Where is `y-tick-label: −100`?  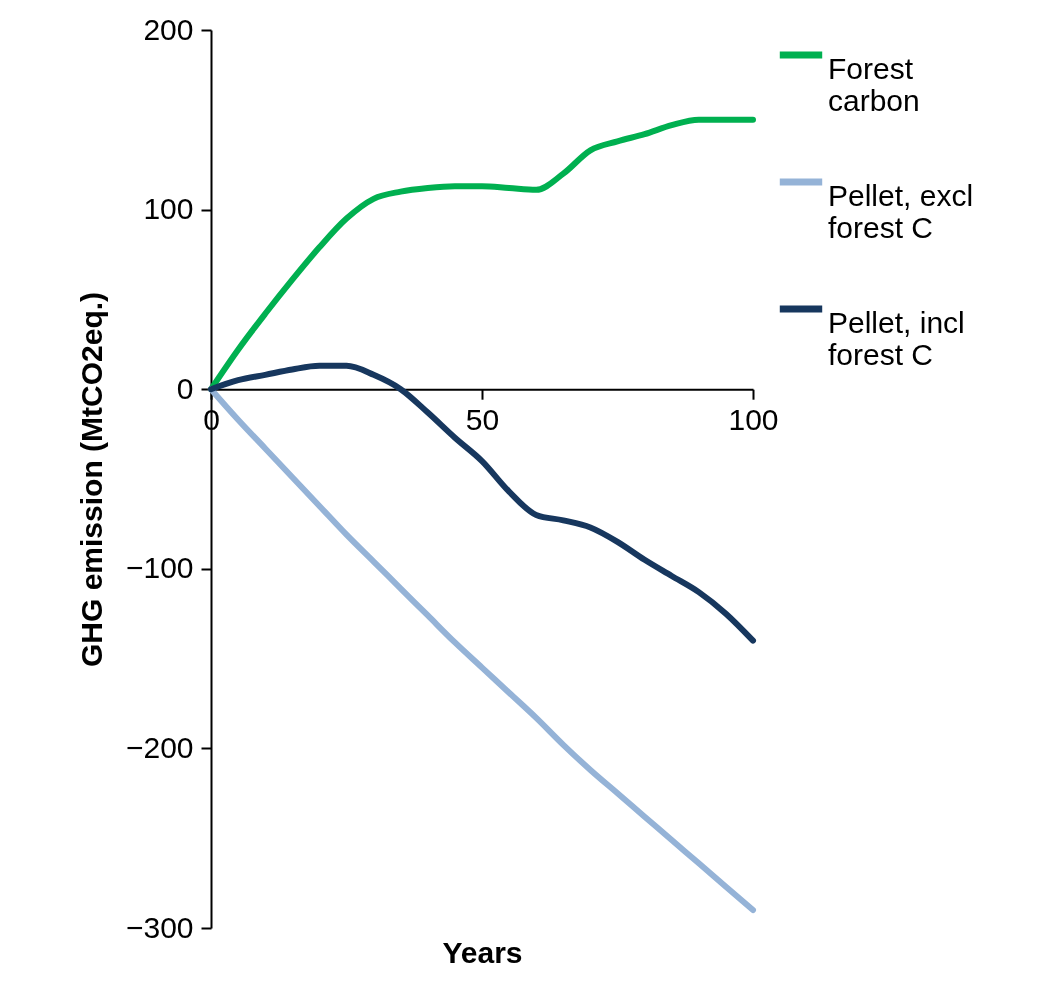 y-tick-label: −100 is located at coordinates (159, 568).